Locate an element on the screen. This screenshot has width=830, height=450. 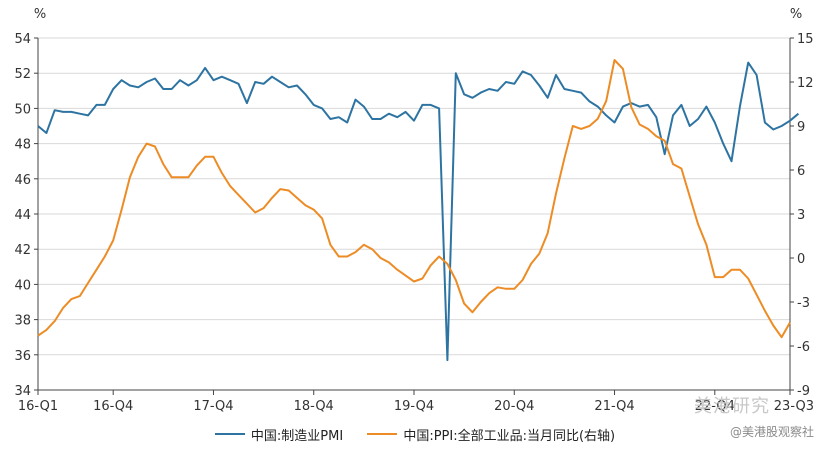
left-tick-label: 40 is located at coordinates (22, 285).